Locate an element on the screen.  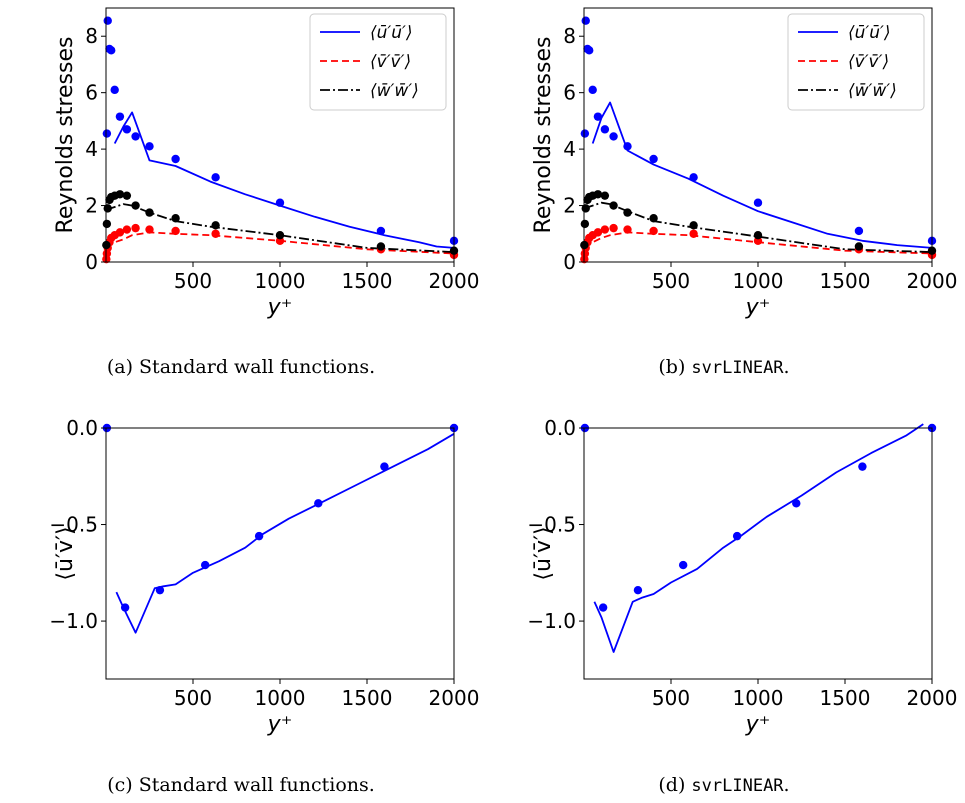
y-tick-label-d-1: −0.5 is located at coordinates (551, 525).